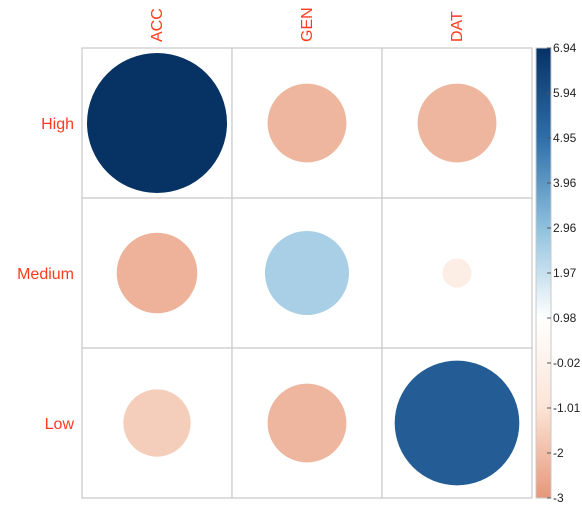  Describe the element at coordinates (157, 25) in the screenshot. I see `column-label: ACC` at that location.